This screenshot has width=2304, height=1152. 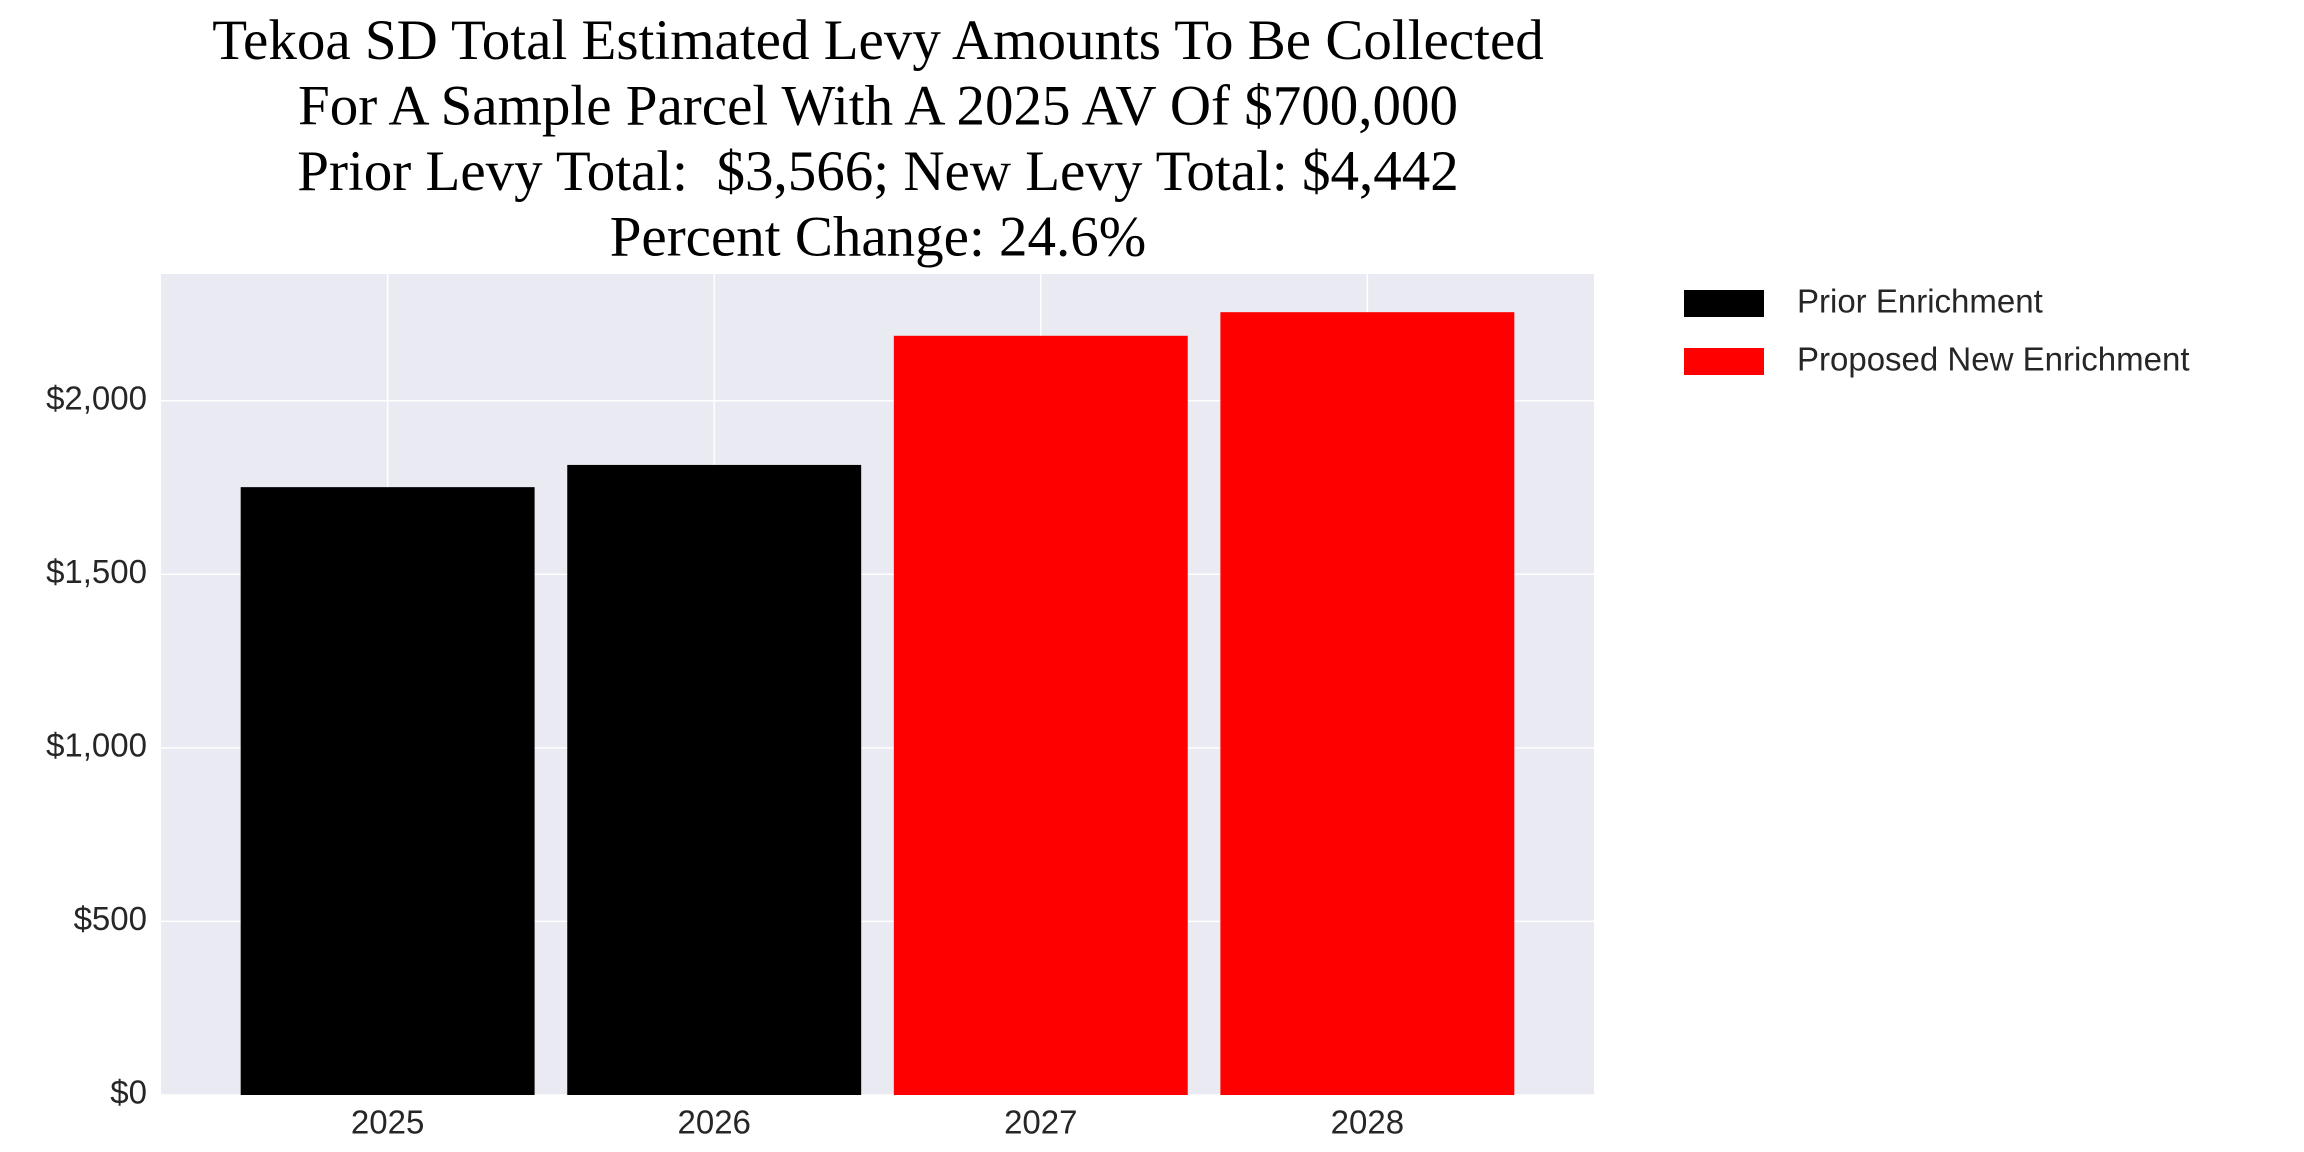 What do you see at coordinates (1367, 1122) in the screenshot?
I see `x-tick-label: 2028` at bounding box center [1367, 1122].